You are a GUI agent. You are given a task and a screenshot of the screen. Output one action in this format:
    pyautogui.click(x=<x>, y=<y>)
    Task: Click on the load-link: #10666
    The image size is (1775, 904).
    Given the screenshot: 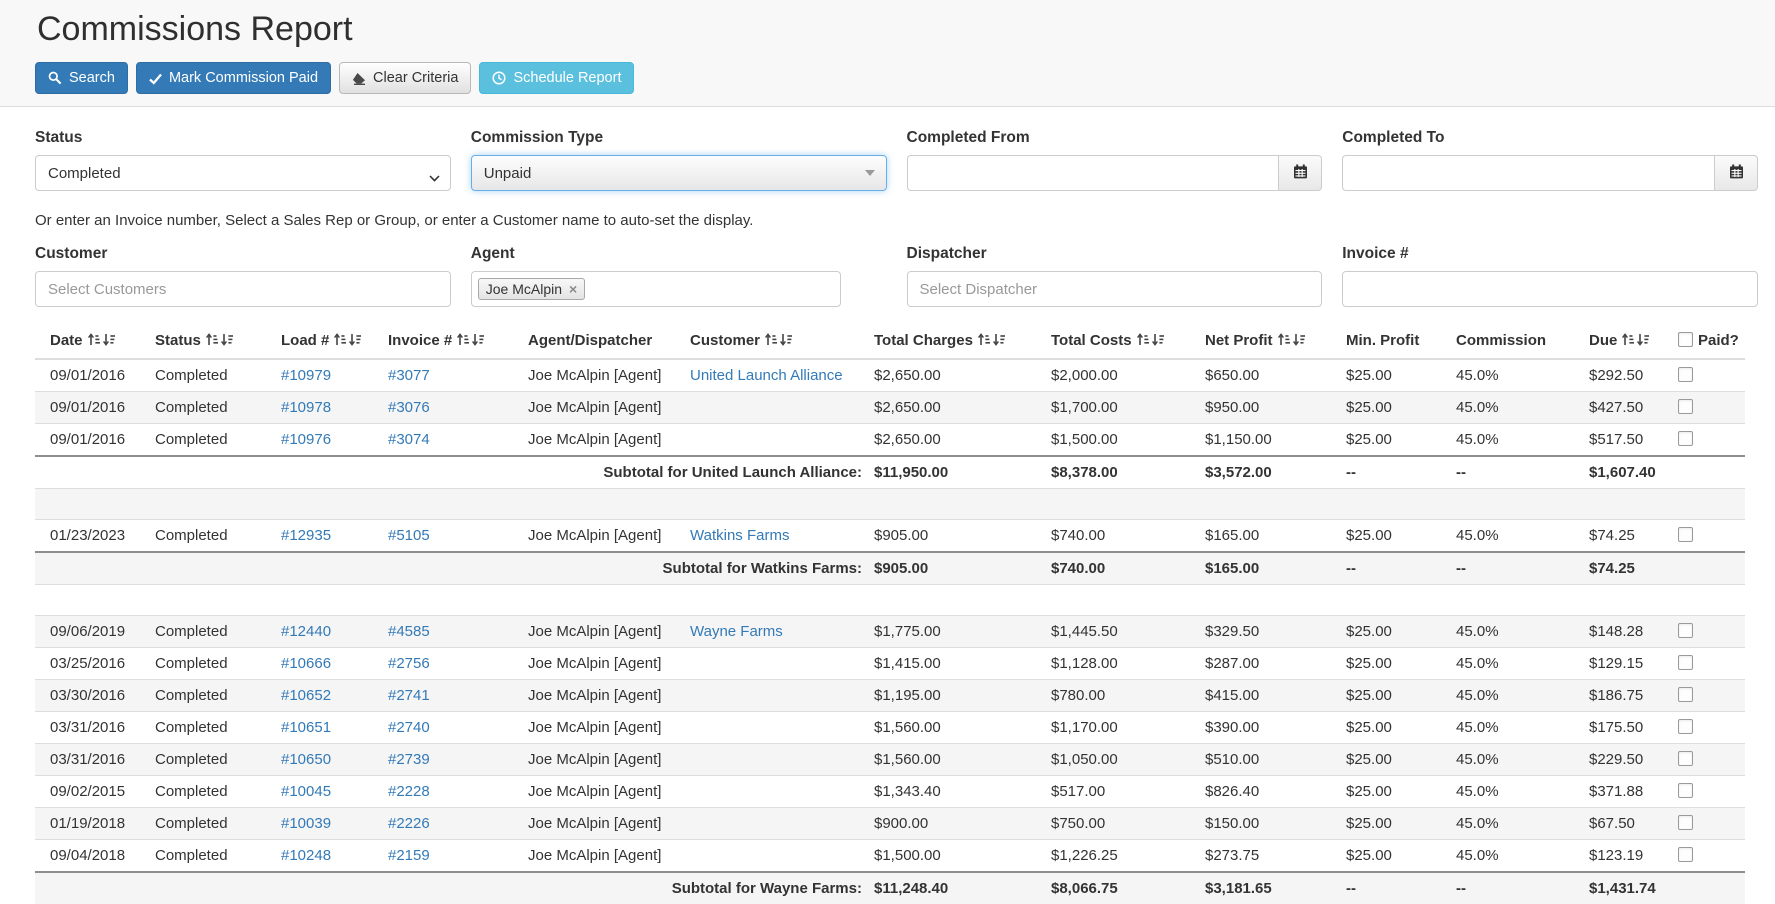 What is the action you would take?
    pyautogui.click(x=306, y=663)
    